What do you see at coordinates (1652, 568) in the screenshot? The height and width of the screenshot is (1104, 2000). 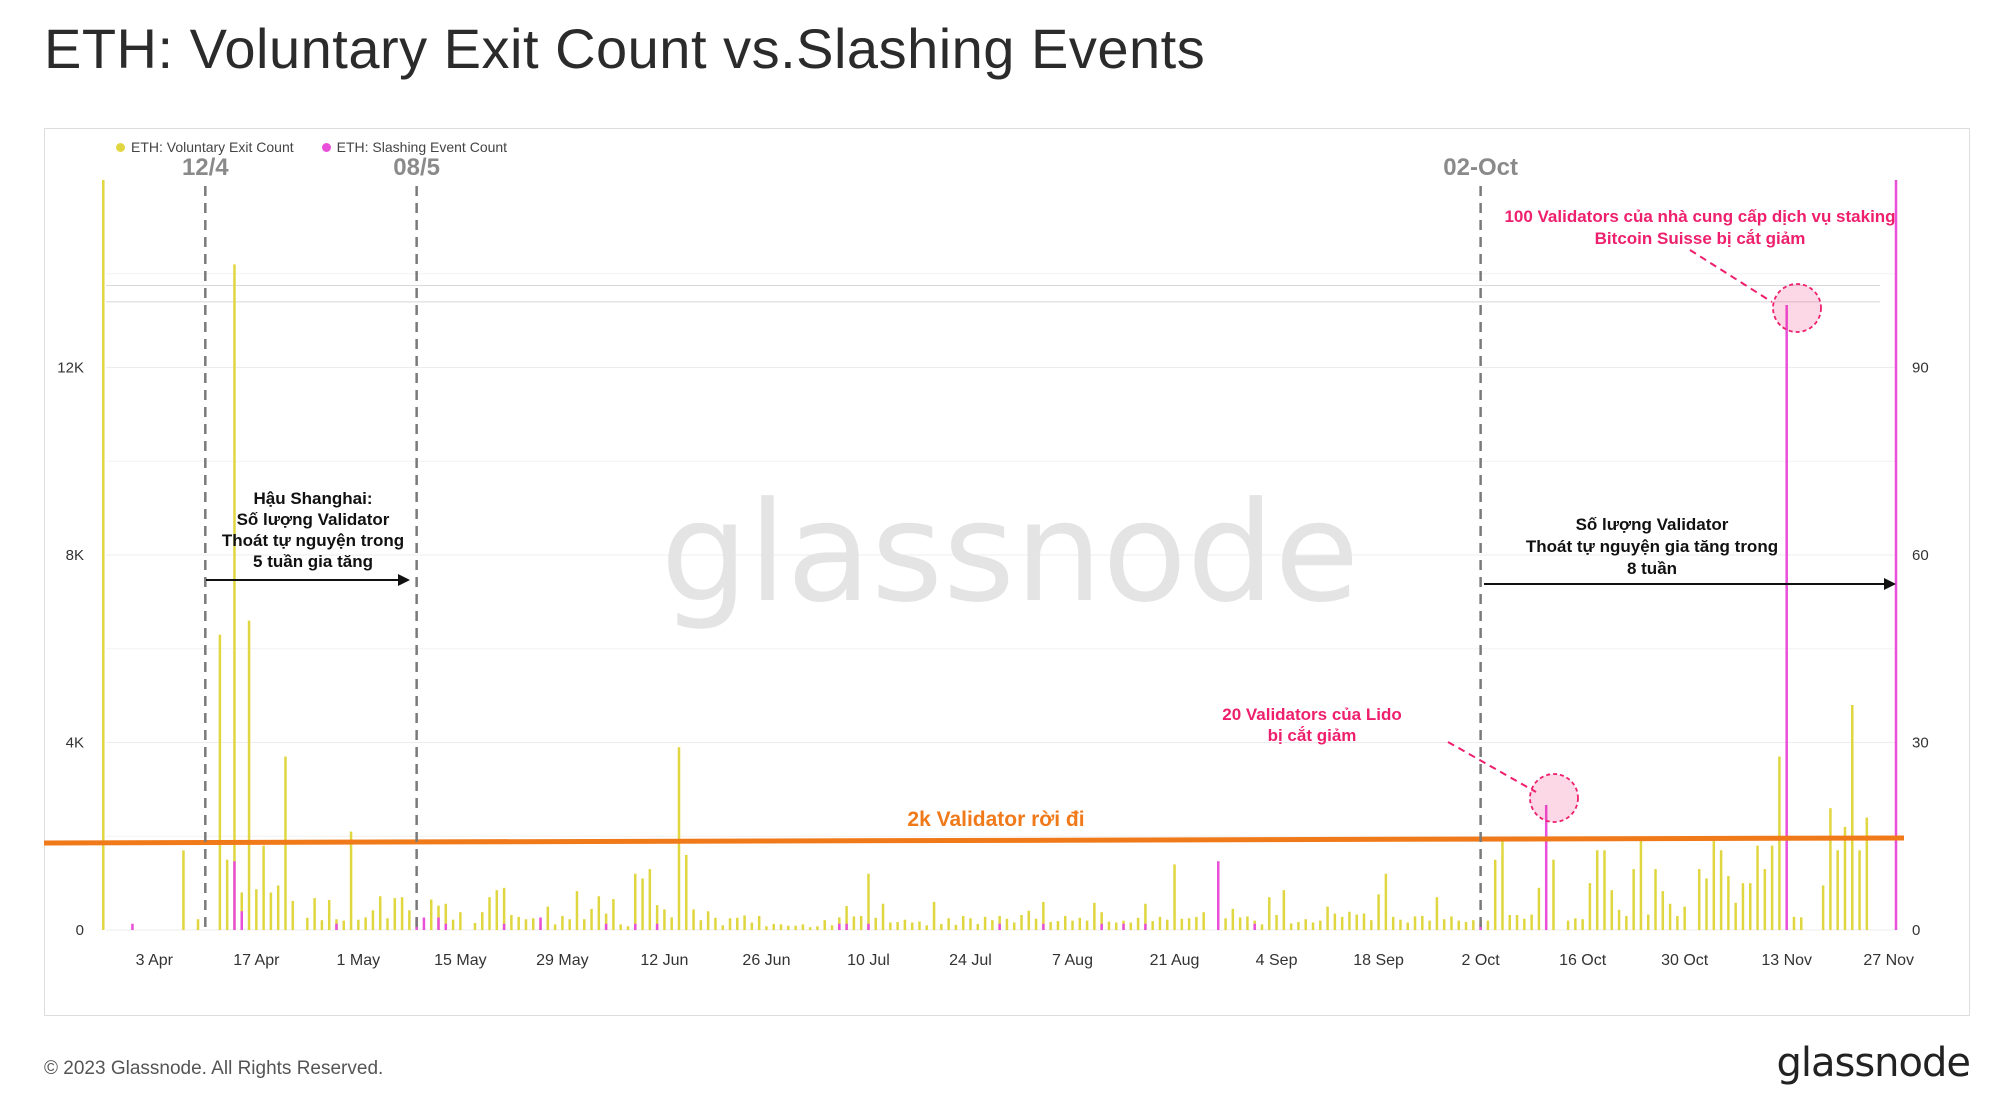 I see `eight-weeks-annotation: 8 tuần` at bounding box center [1652, 568].